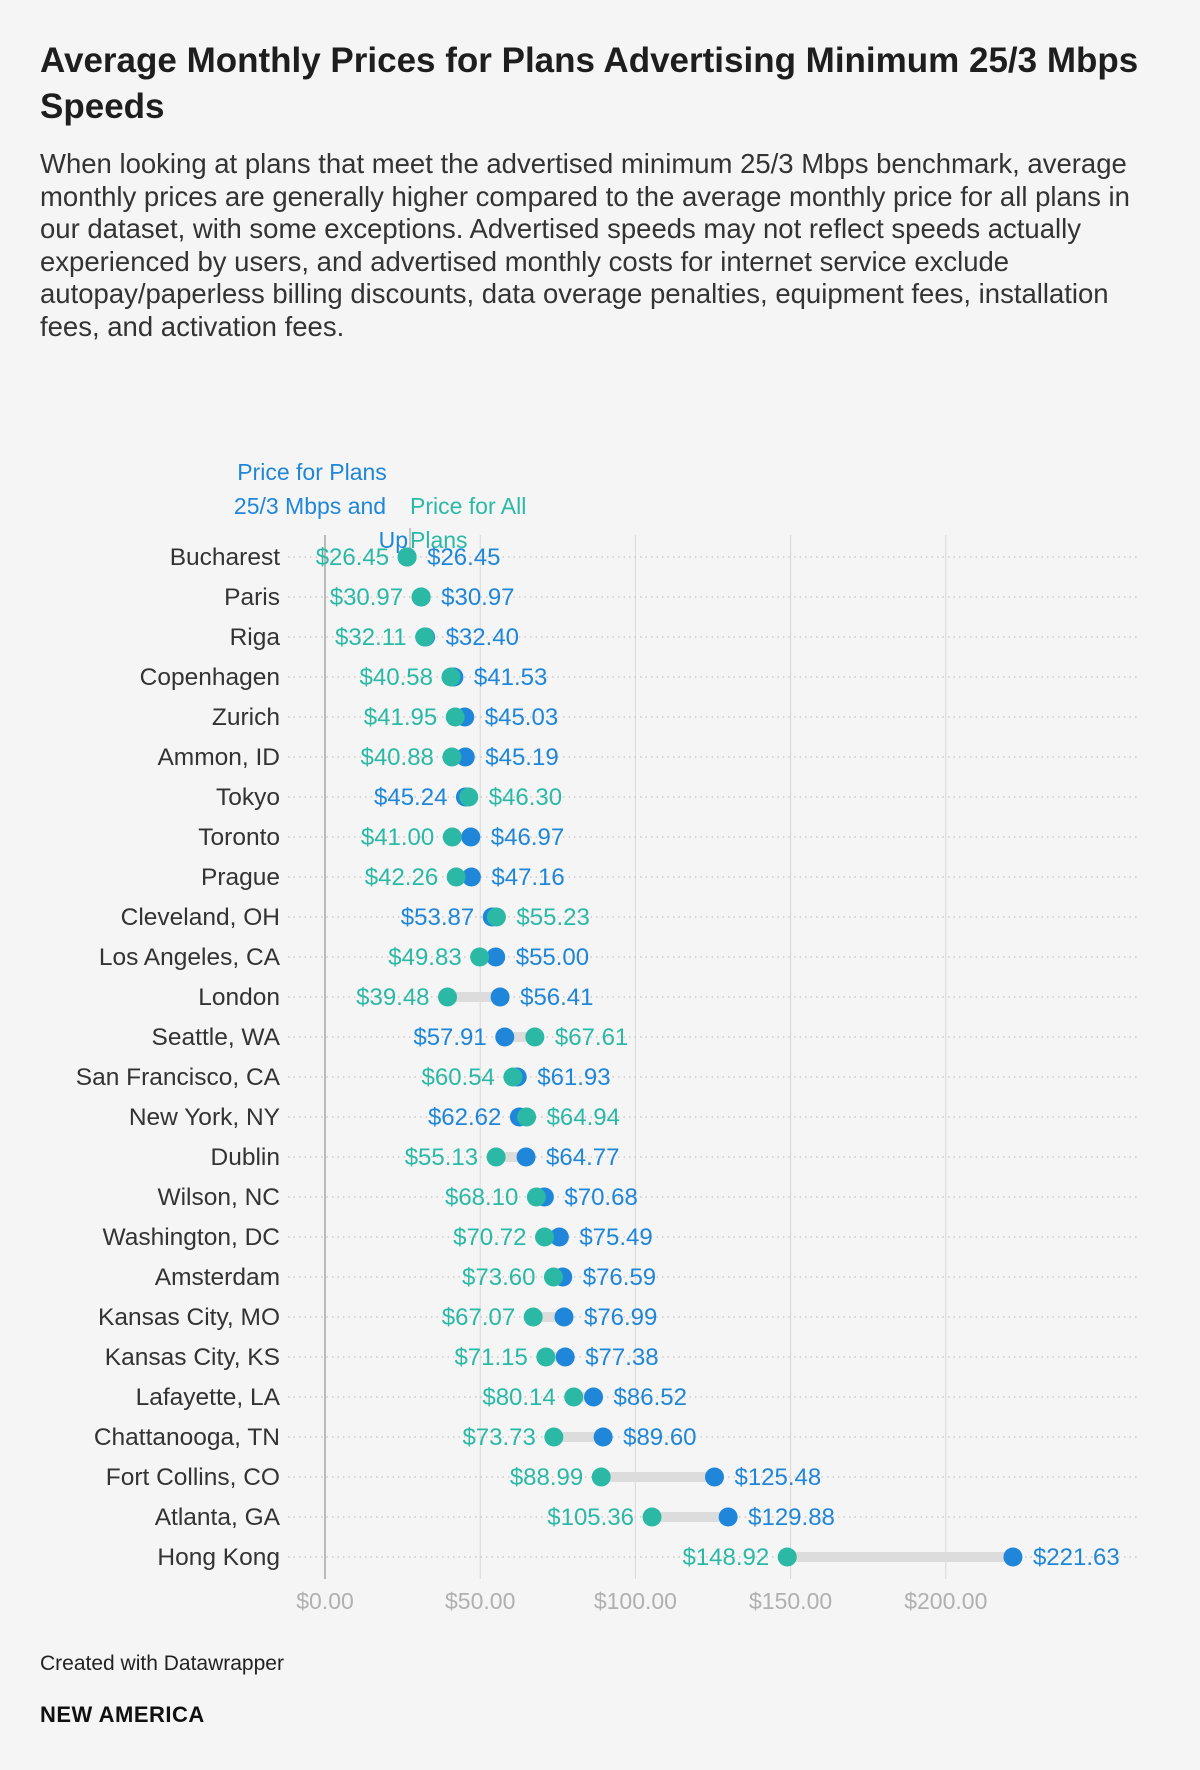 Image resolution: width=1200 pixels, height=1770 pixels. I want to click on row-label: Los Angeles, CA, so click(190, 957).